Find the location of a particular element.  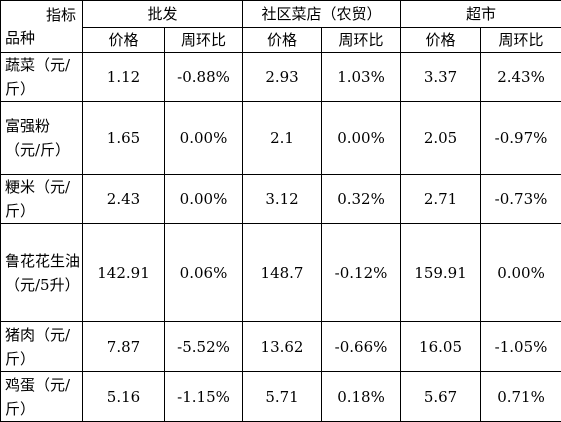

item-name: 猪肉（元/斤） is located at coordinates (42, 347).